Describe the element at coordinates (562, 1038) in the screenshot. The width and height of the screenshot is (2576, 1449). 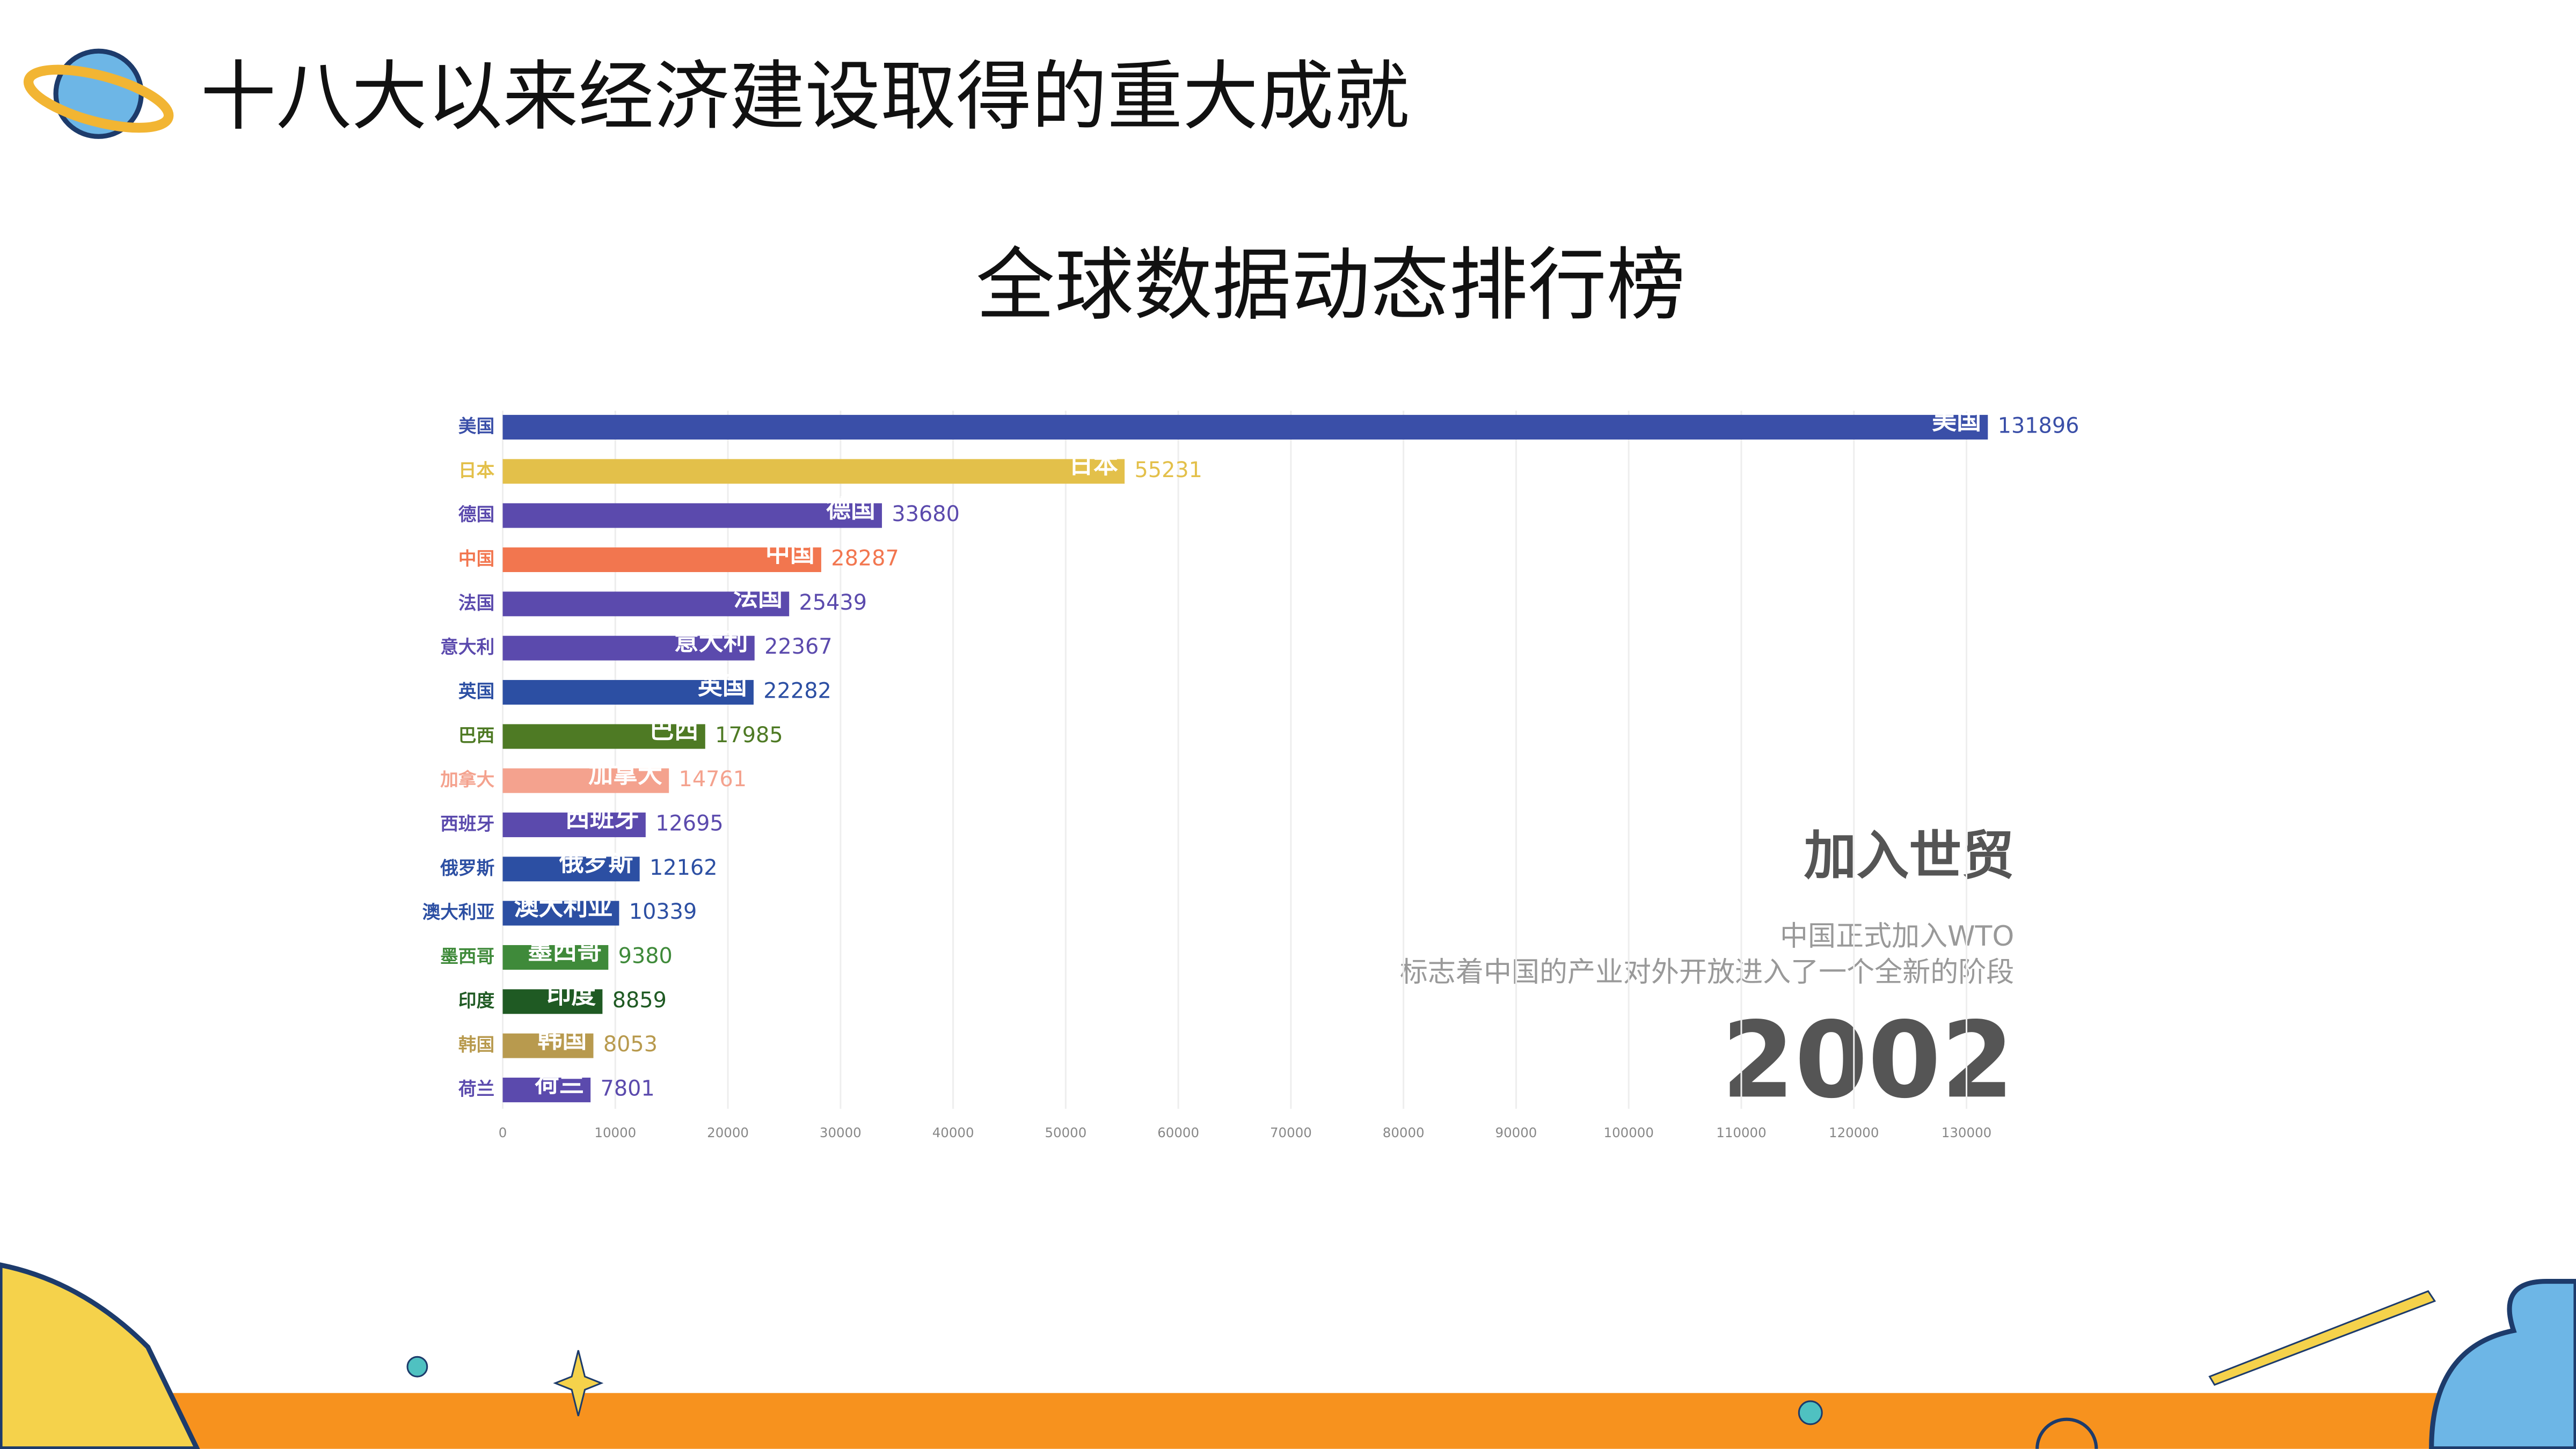
I see `bar-inner-label: 韩国` at that location.